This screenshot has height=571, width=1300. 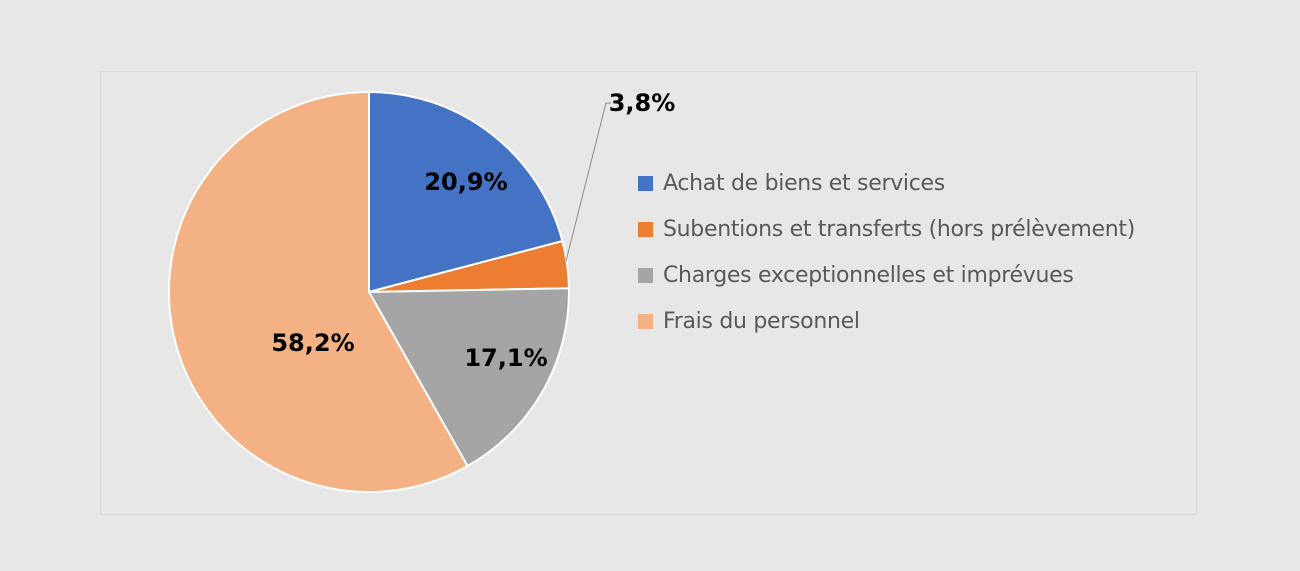 What do you see at coordinates (588, 182) in the screenshot?
I see `leader-line` at bounding box center [588, 182].